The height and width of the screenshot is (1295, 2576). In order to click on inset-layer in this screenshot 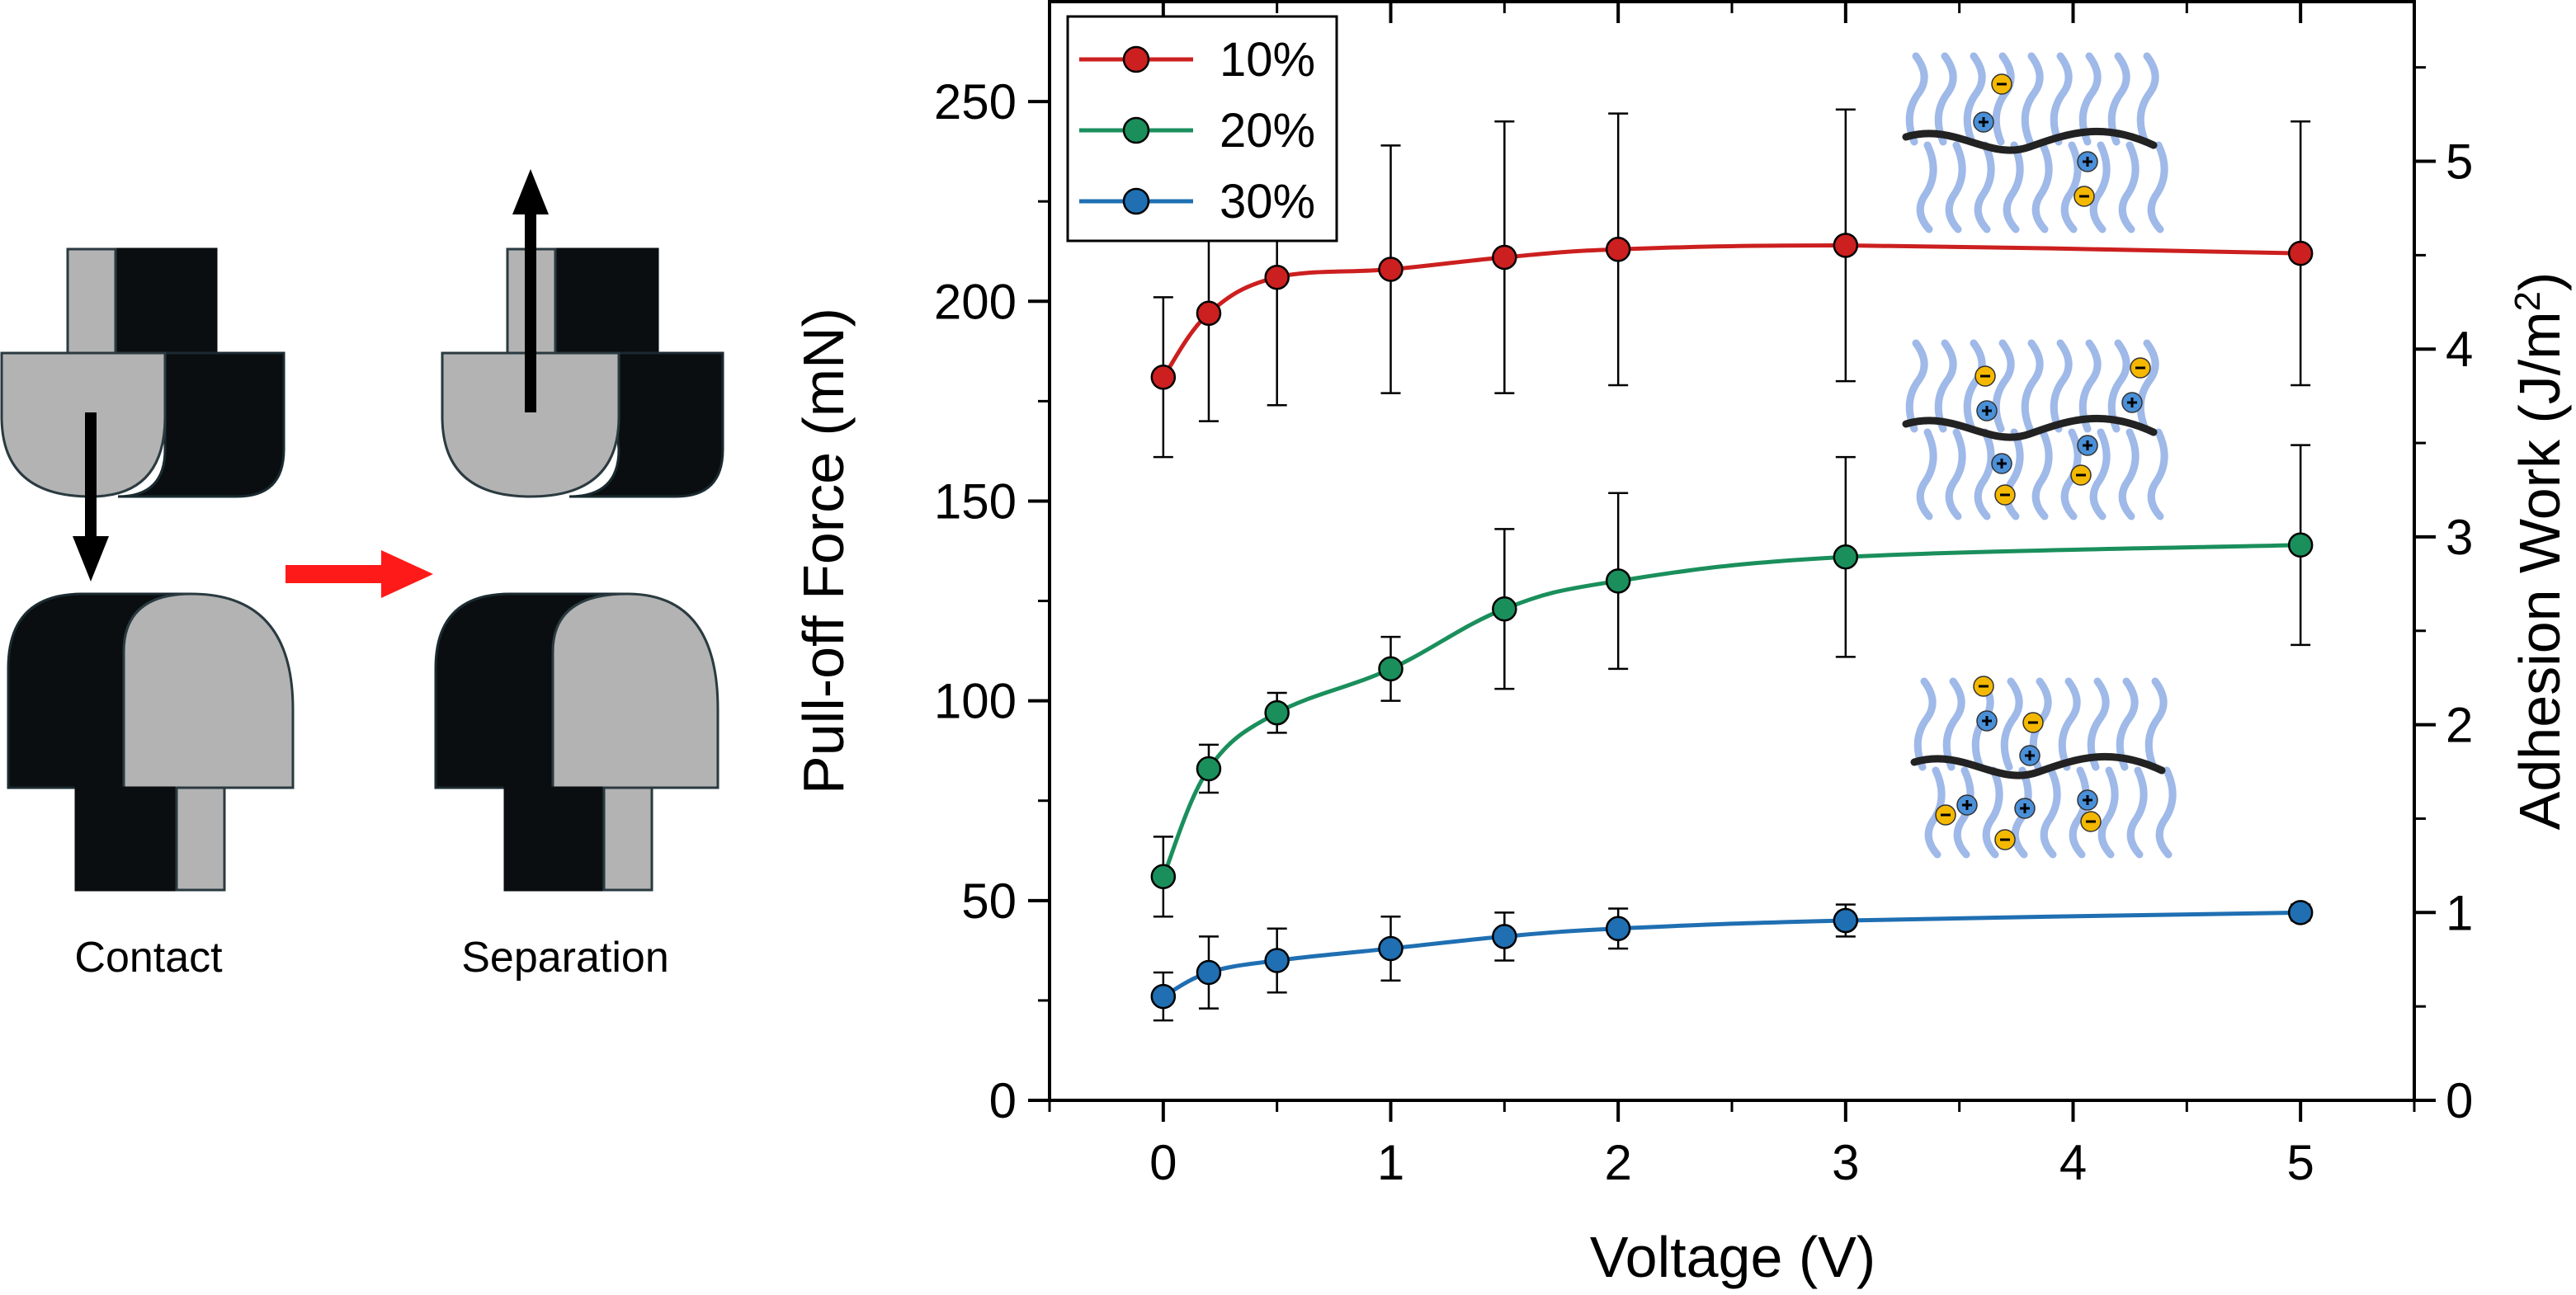, I will do `click(2039, 455)`.